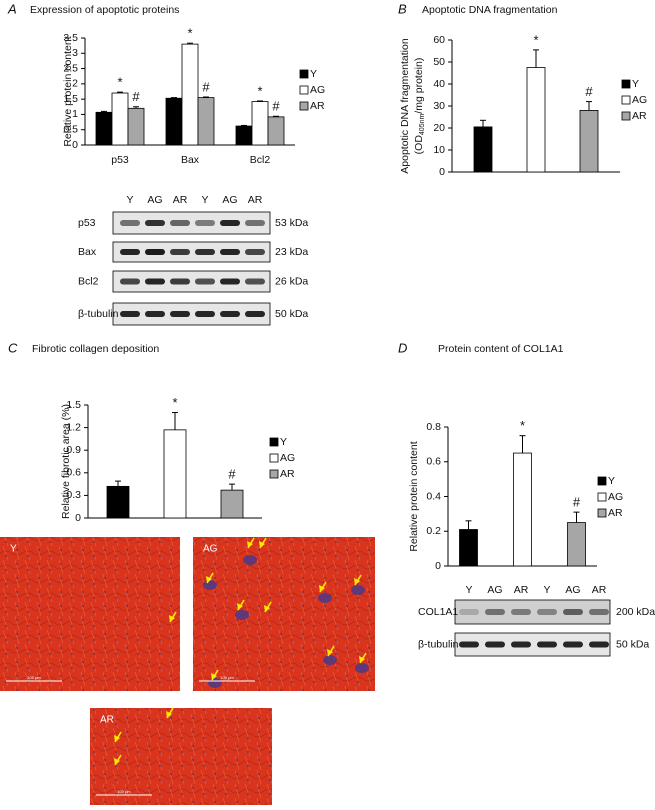  I want to click on x-tick-label: p53, so click(120, 160).